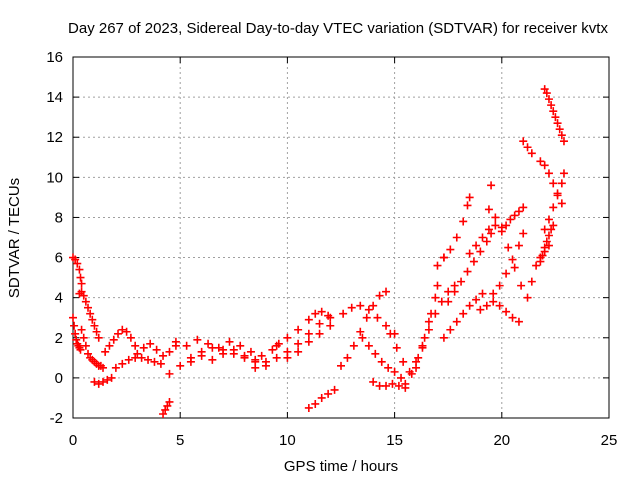 The image size is (640, 480). What do you see at coordinates (54, 97) in the screenshot?
I see `y-tick-label: 14` at bounding box center [54, 97].